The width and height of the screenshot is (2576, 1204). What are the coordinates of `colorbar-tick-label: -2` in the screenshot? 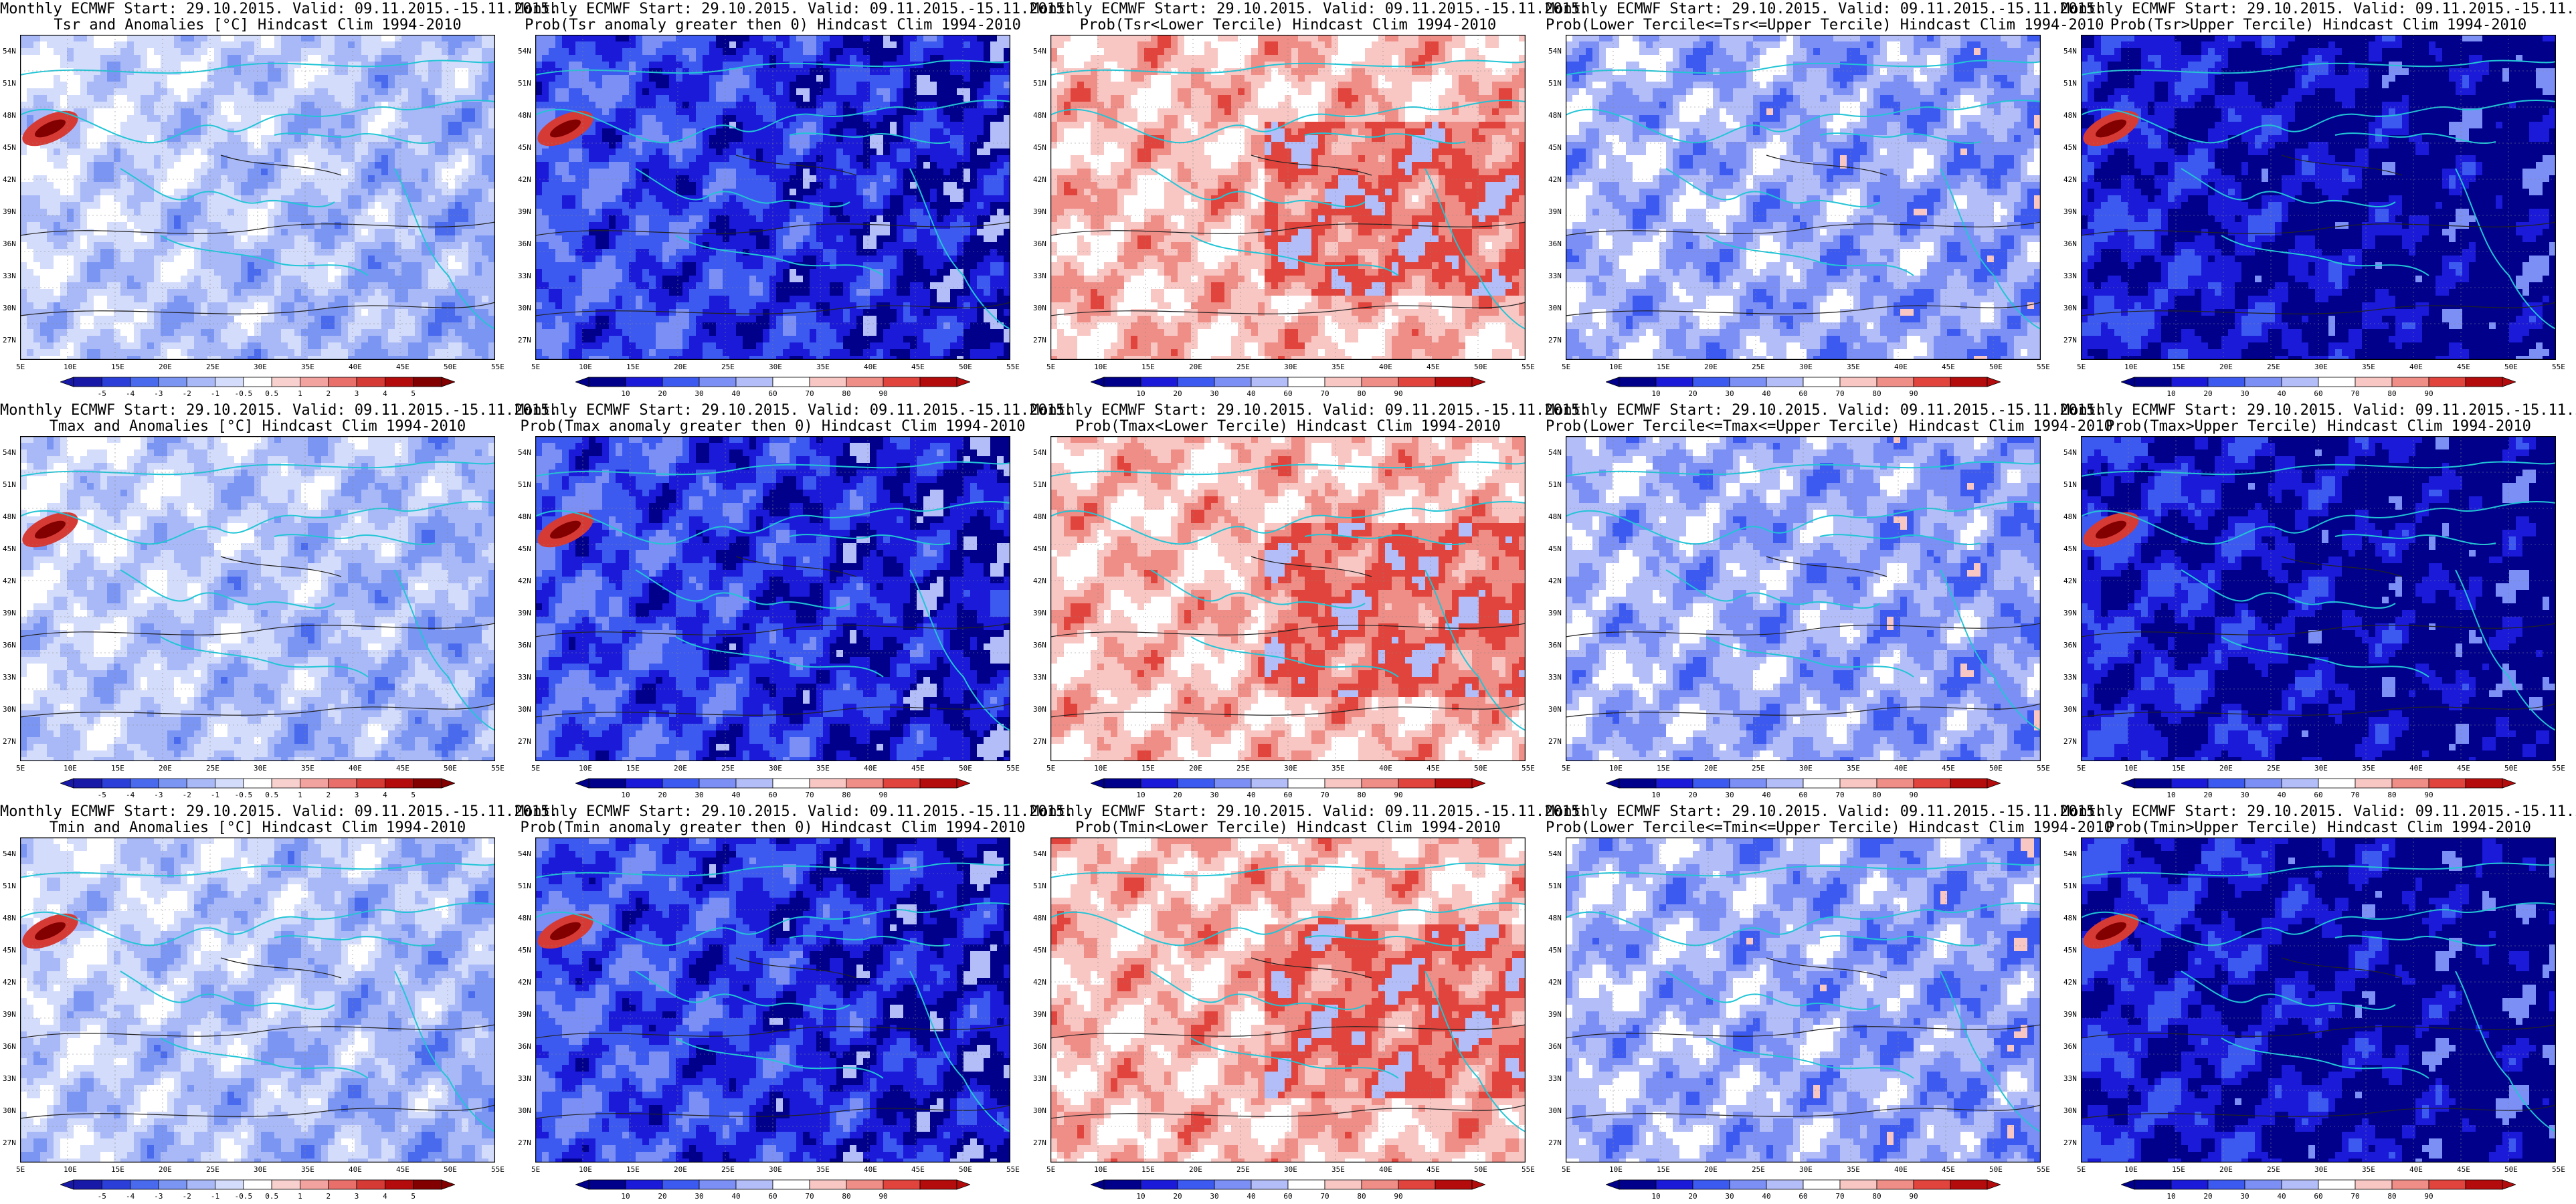 It's located at (187, 393).